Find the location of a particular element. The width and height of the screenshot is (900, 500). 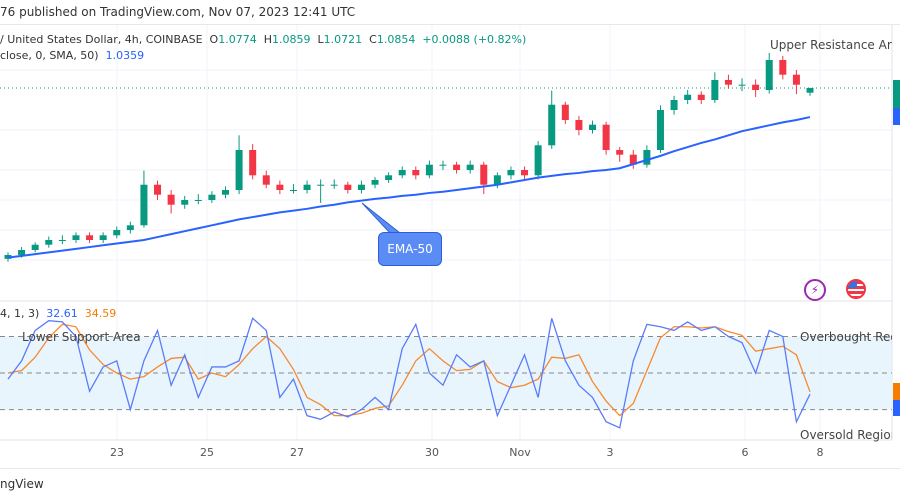

time-label: 25 is located at coordinates (207, 452).